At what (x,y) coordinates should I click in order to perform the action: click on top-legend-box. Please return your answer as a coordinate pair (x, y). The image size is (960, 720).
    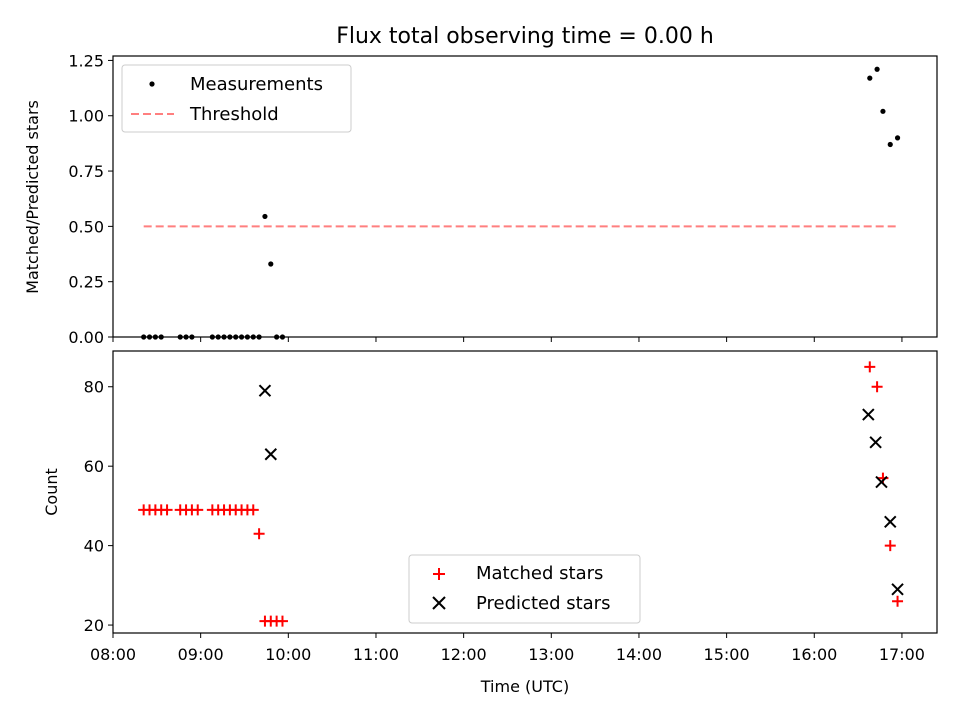
    Looking at the image, I should click on (236, 98).